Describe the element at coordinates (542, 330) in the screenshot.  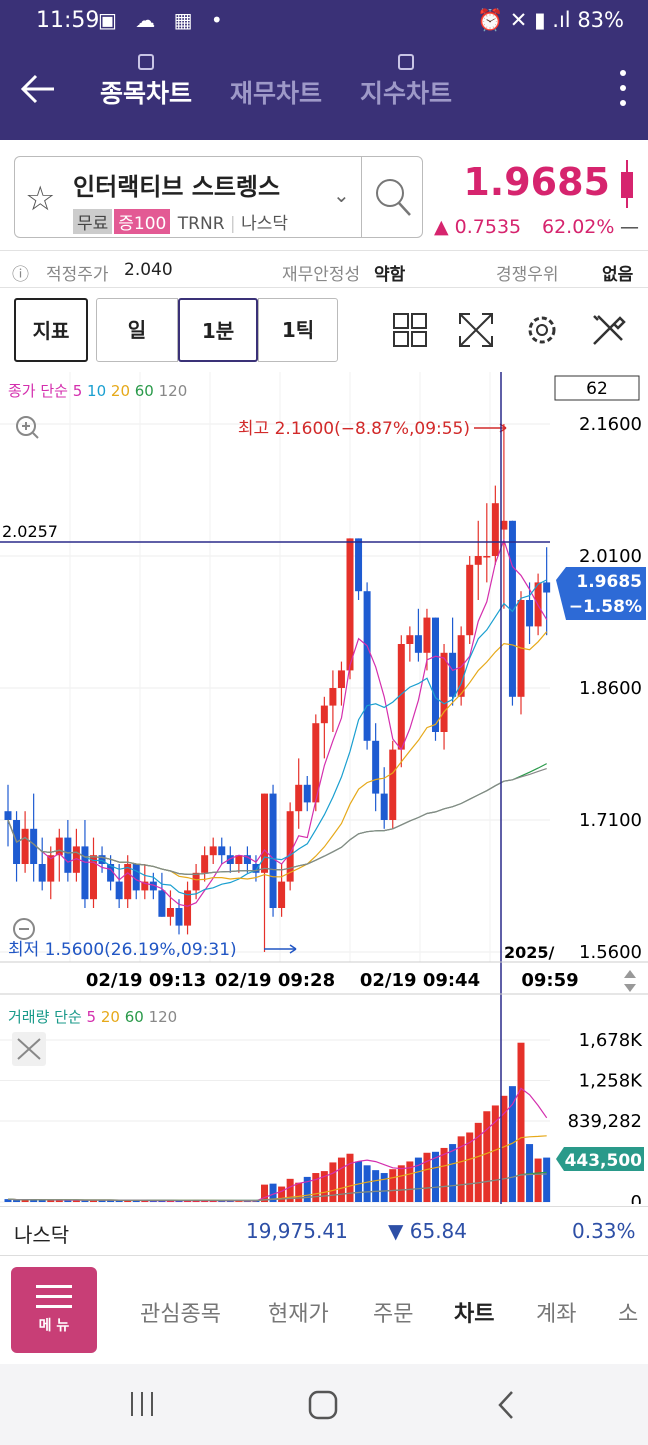
I see `settings-gear-icon` at that location.